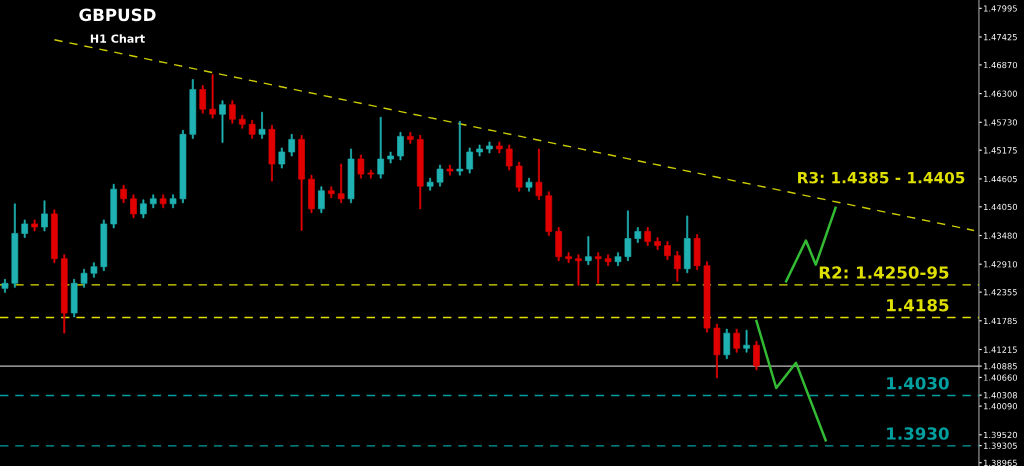  What do you see at coordinates (1000, 321) in the screenshot?
I see `y-tick-label: 1.41785` at bounding box center [1000, 321].